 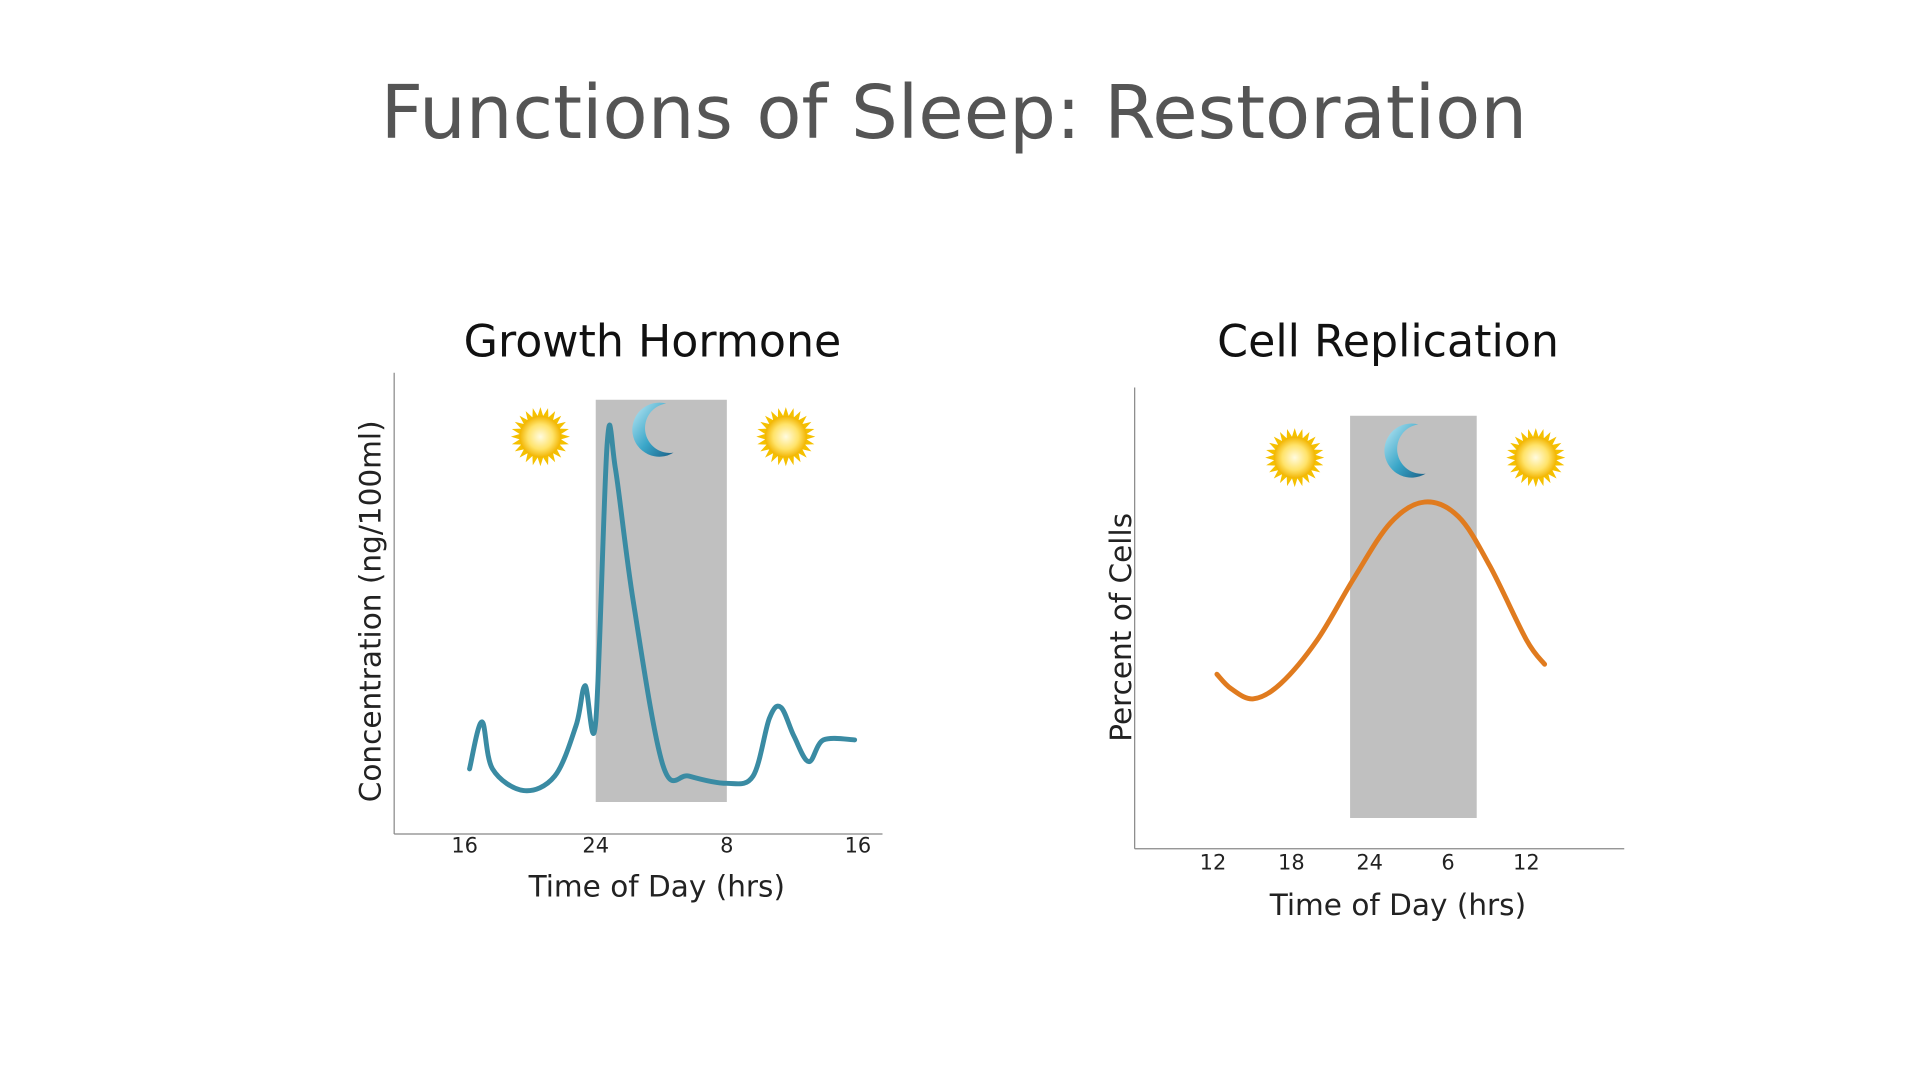 What do you see at coordinates (1388, 341) in the screenshot?
I see `chart-title: Cell Replication` at bounding box center [1388, 341].